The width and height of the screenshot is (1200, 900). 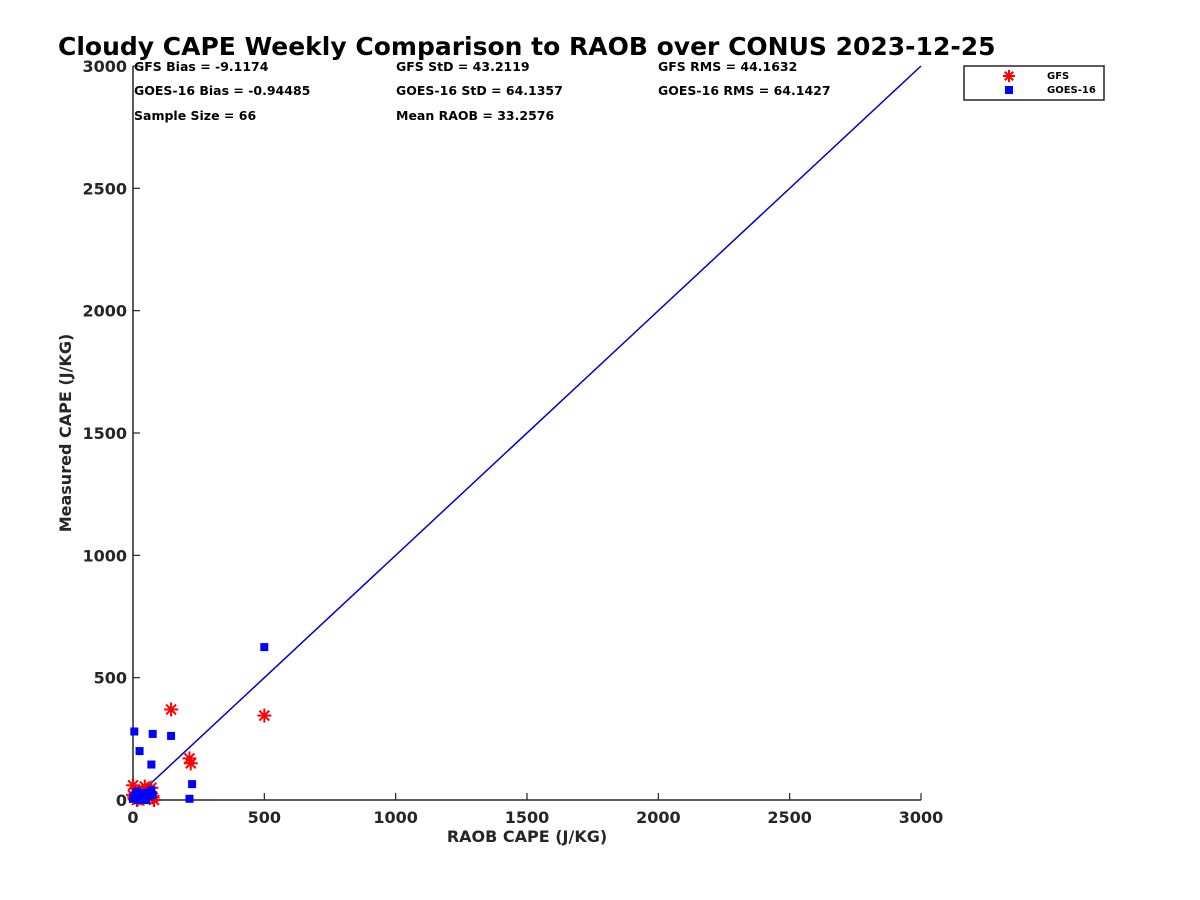 I want to click on legend-asterisk-gfs-stroke, so click(x=1009, y=76).